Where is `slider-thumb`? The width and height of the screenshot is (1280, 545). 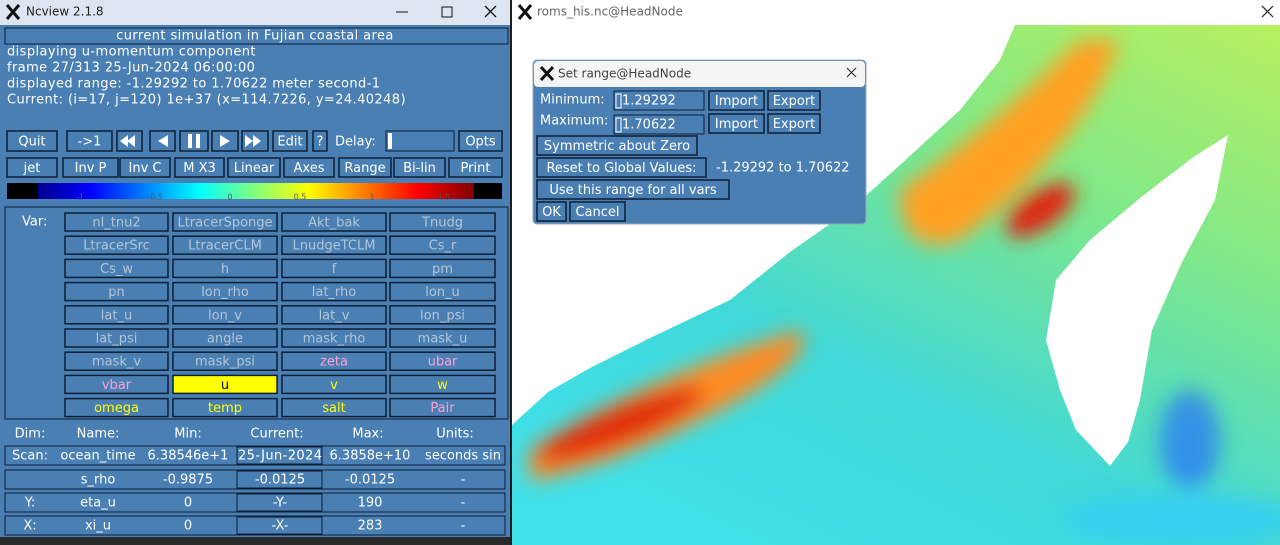 slider-thumb is located at coordinates (390, 141).